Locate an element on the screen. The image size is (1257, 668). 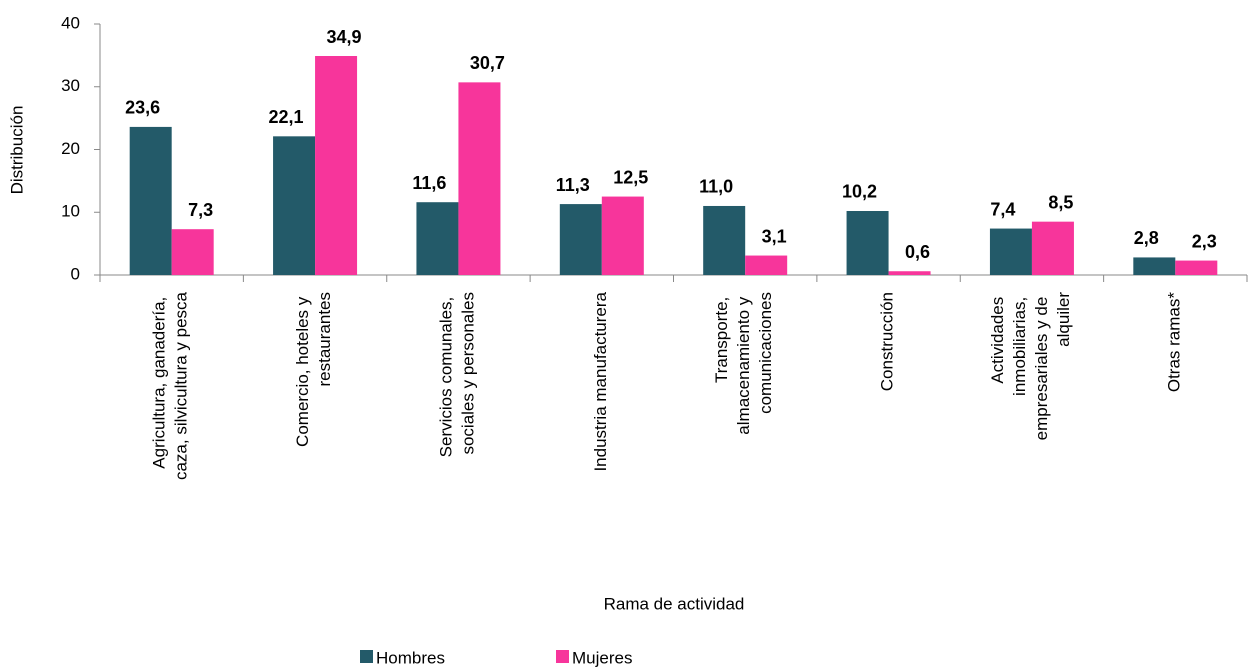
x-tick-label: Construcción is located at coordinates (887, 341).